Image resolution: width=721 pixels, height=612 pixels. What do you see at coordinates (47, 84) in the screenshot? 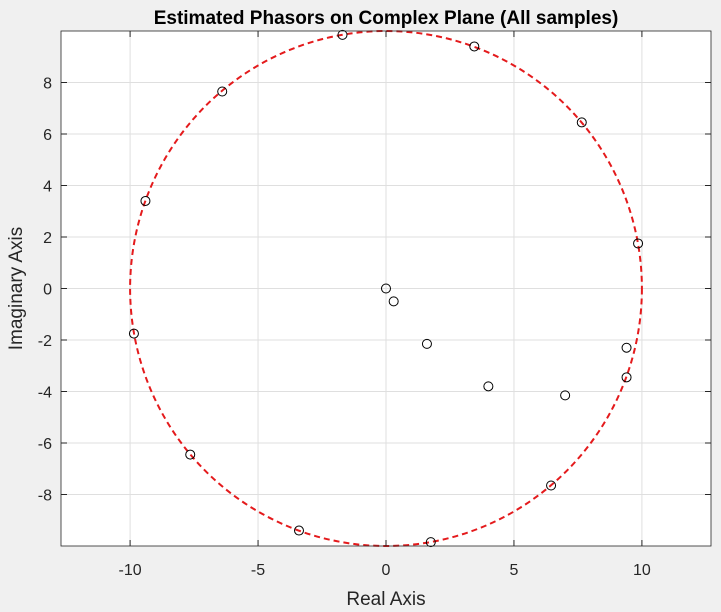
I see `y-tick-label: 8` at bounding box center [47, 84].